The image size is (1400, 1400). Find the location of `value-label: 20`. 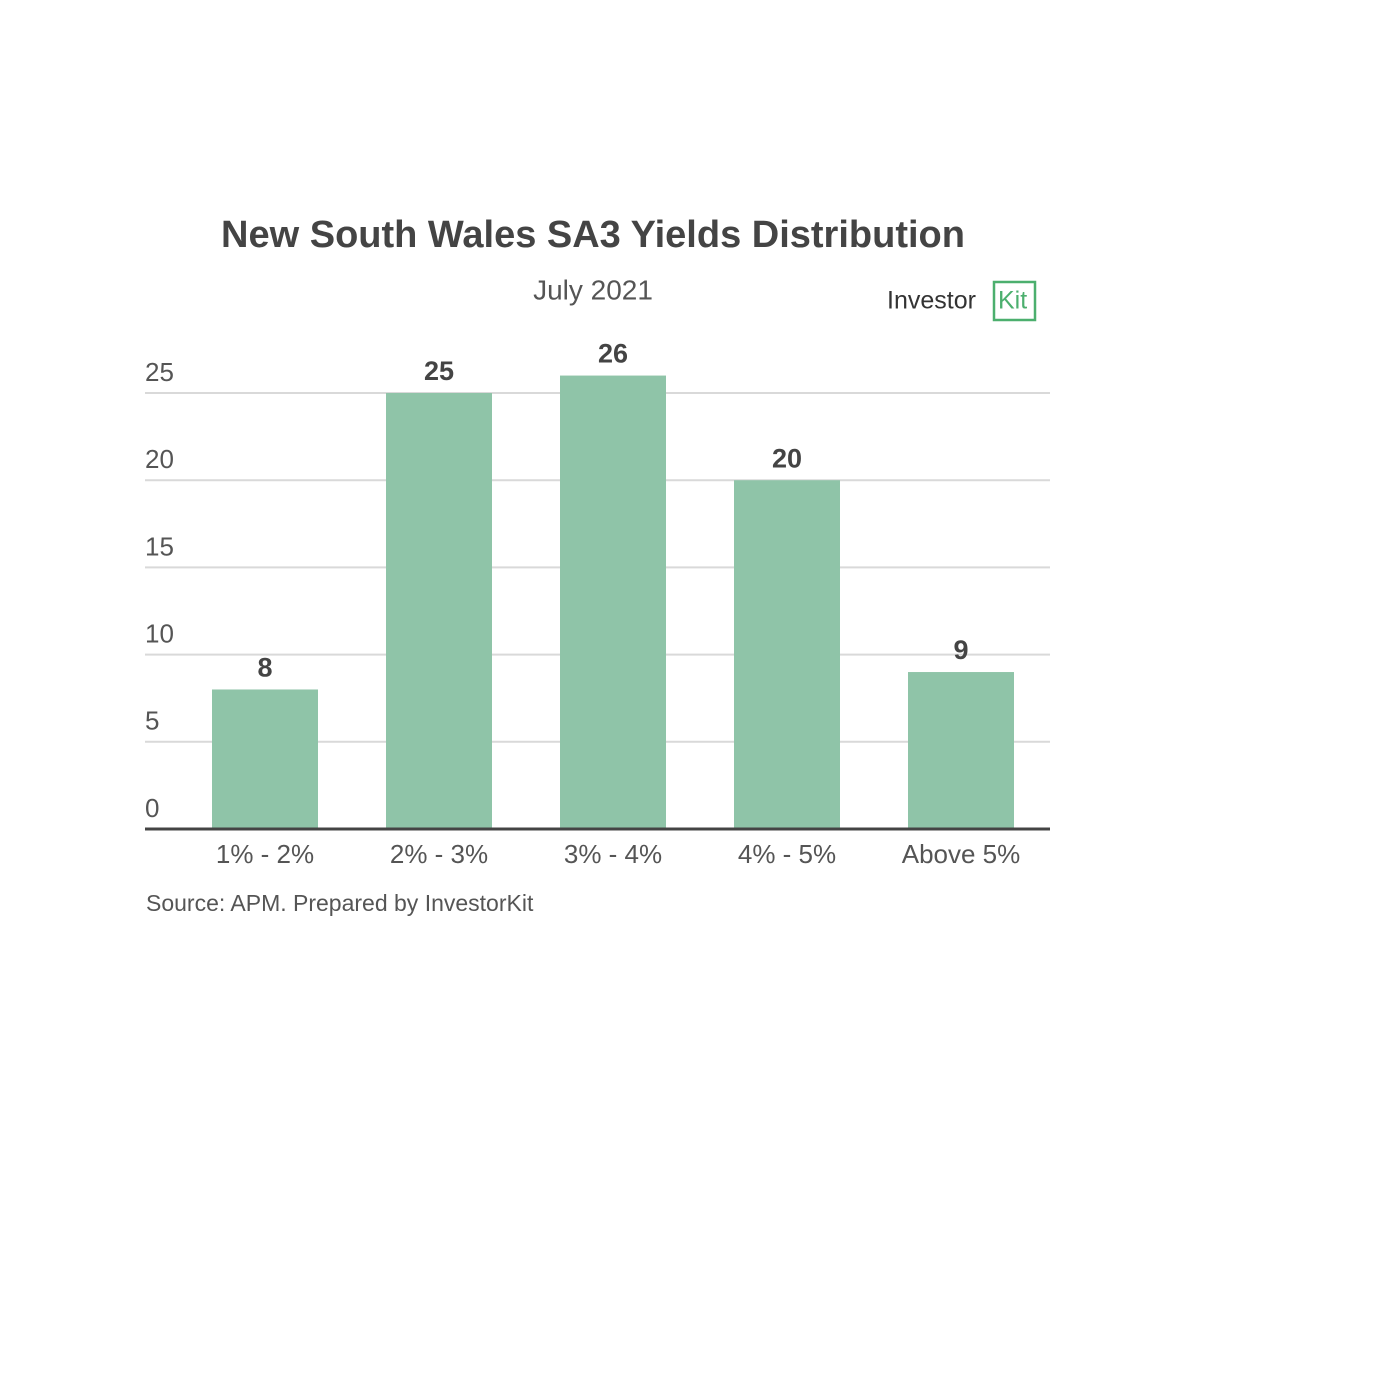

value-label: 20 is located at coordinates (787, 458).